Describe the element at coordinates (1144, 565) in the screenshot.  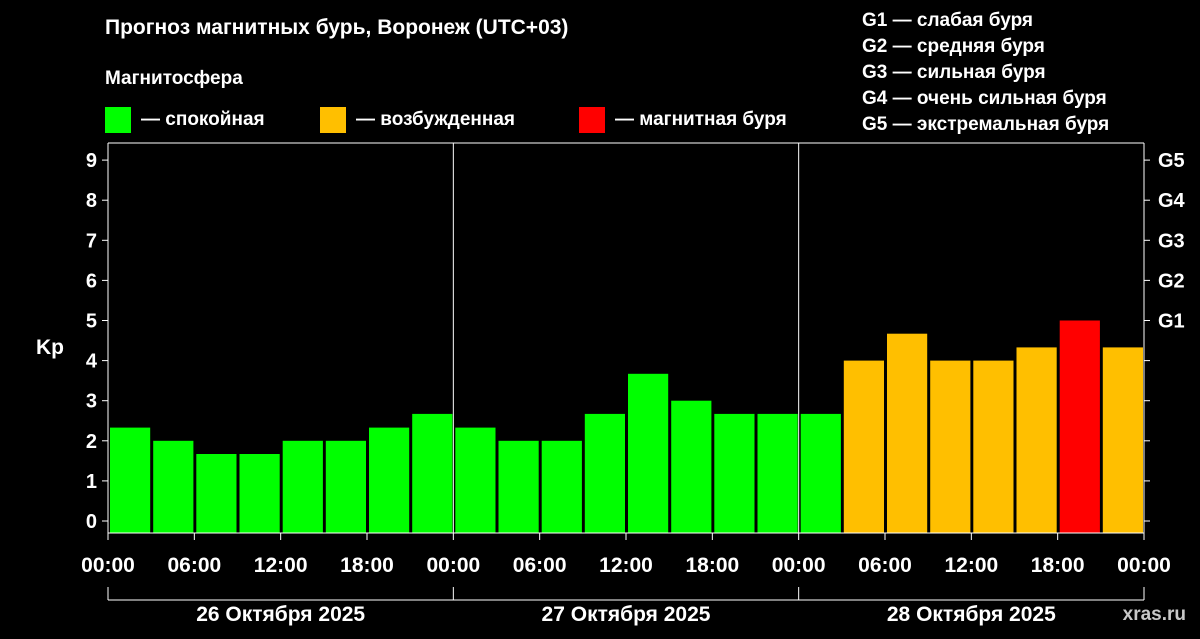
I see `x-tick-label-12: 00:00` at that location.